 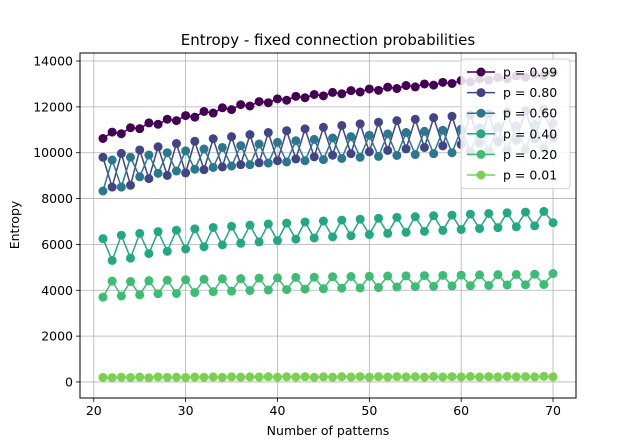 What do you see at coordinates (53, 61) in the screenshot?
I see `y-tick-label: 14000` at bounding box center [53, 61].